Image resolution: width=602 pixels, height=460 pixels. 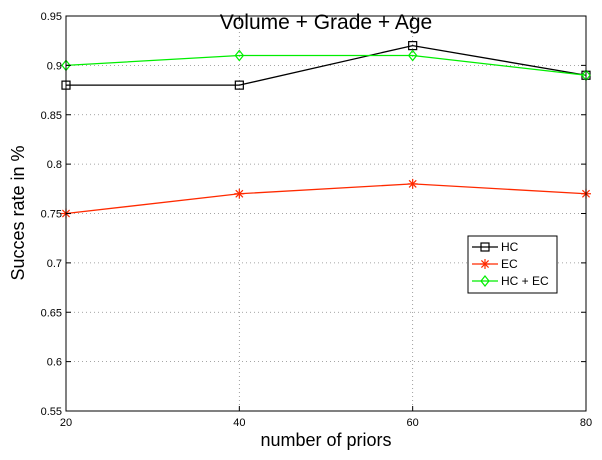 What do you see at coordinates (51, 313) in the screenshot?
I see `y-tick-label: 0.65` at bounding box center [51, 313].